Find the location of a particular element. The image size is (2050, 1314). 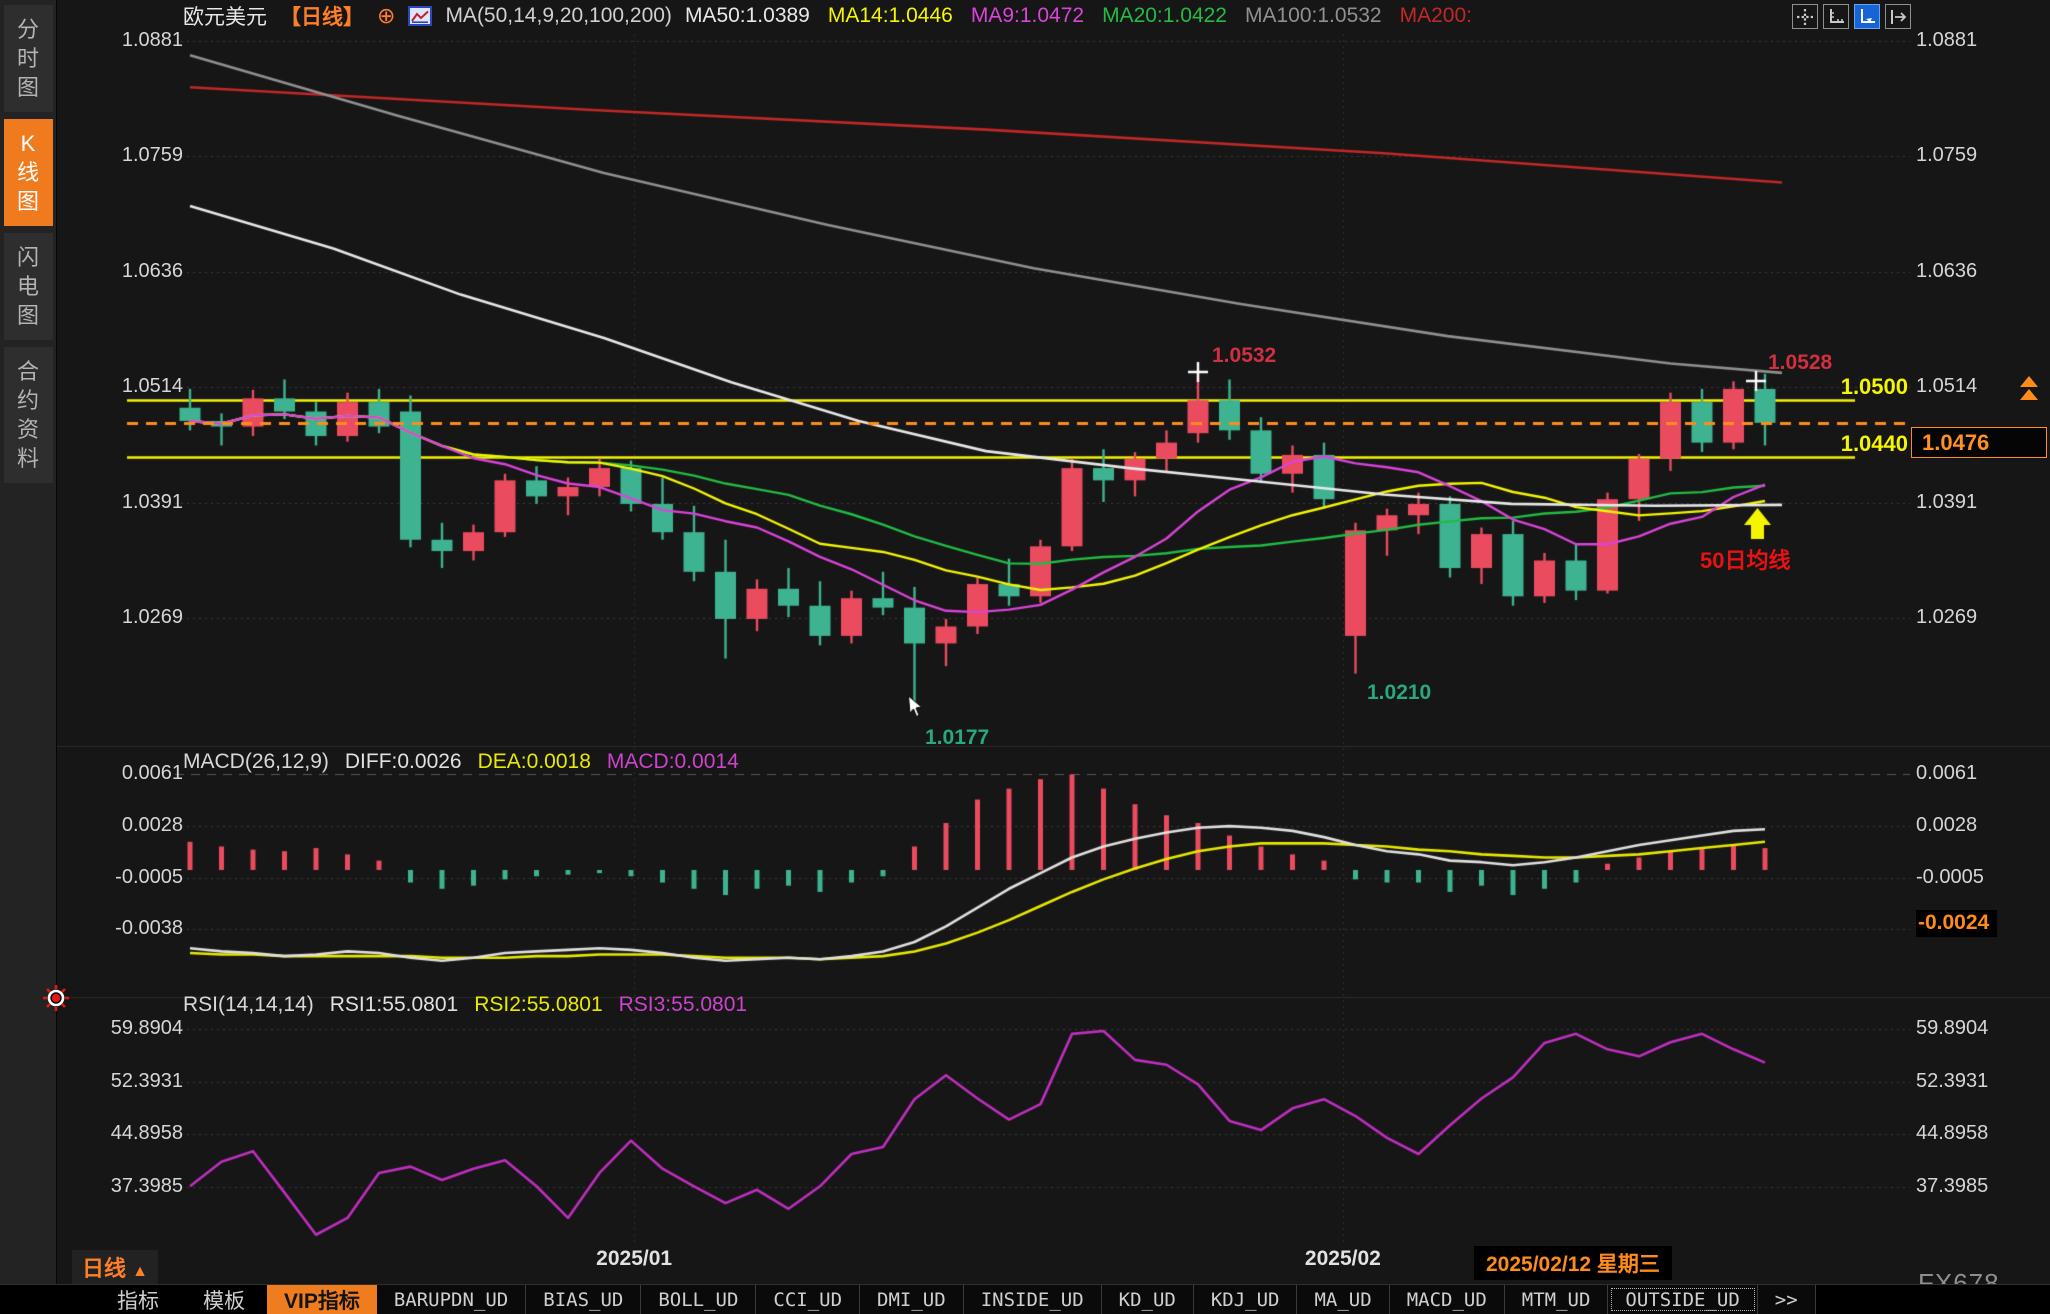

rsi-values-group: RSI1:55.0801 RSI2:55.0801 RSI3:55.0801 is located at coordinates (538, 1005).